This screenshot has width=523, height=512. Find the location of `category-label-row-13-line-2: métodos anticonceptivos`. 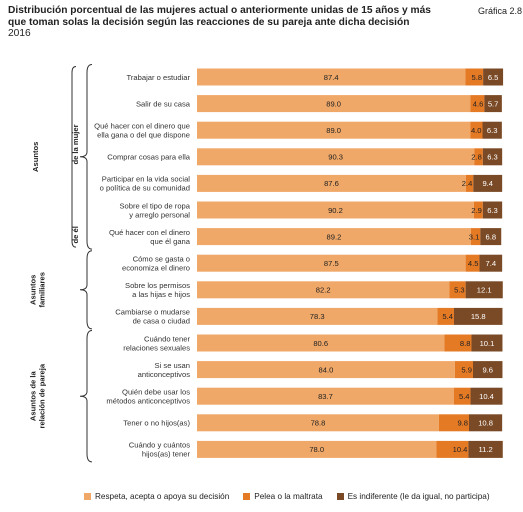

category-label-row-13-line-2: métodos anticonceptivos is located at coordinates (148, 401).